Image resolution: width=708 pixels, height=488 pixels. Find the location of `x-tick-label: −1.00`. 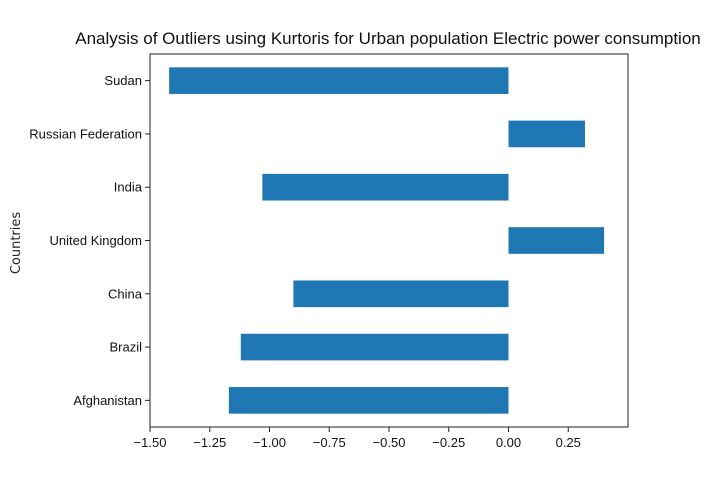

x-tick-label: −1.00 is located at coordinates (269, 442).